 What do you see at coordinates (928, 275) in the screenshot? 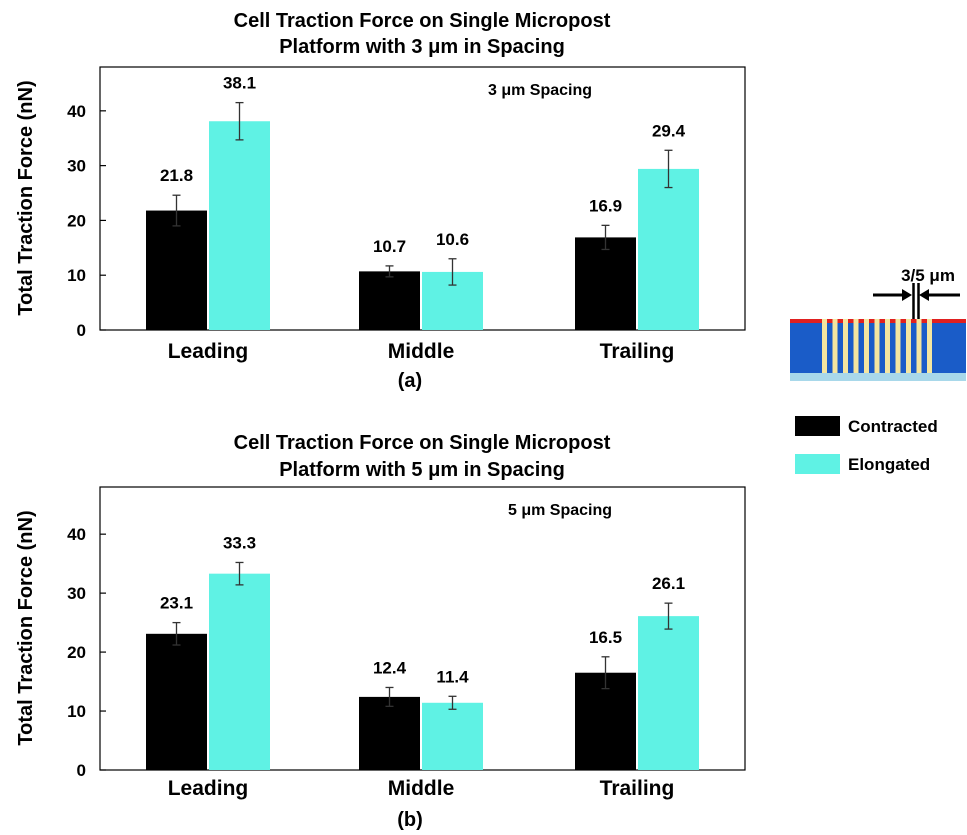
I see `schematic-label: 3/5 μm` at bounding box center [928, 275].